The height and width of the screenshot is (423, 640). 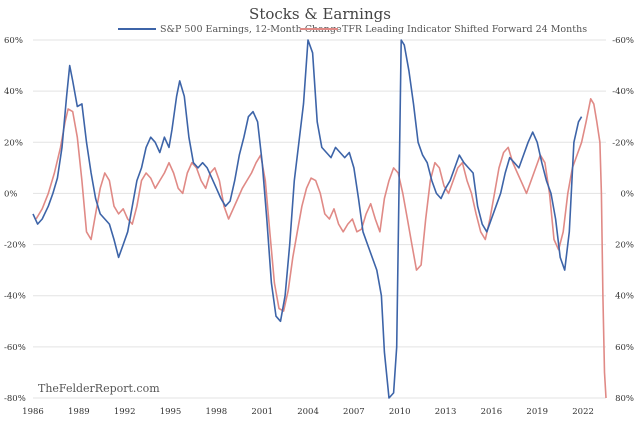 What do you see at coordinates (13, 41) in the screenshot?
I see `left-tick-label: 60%` at bounding box center [13, 41].